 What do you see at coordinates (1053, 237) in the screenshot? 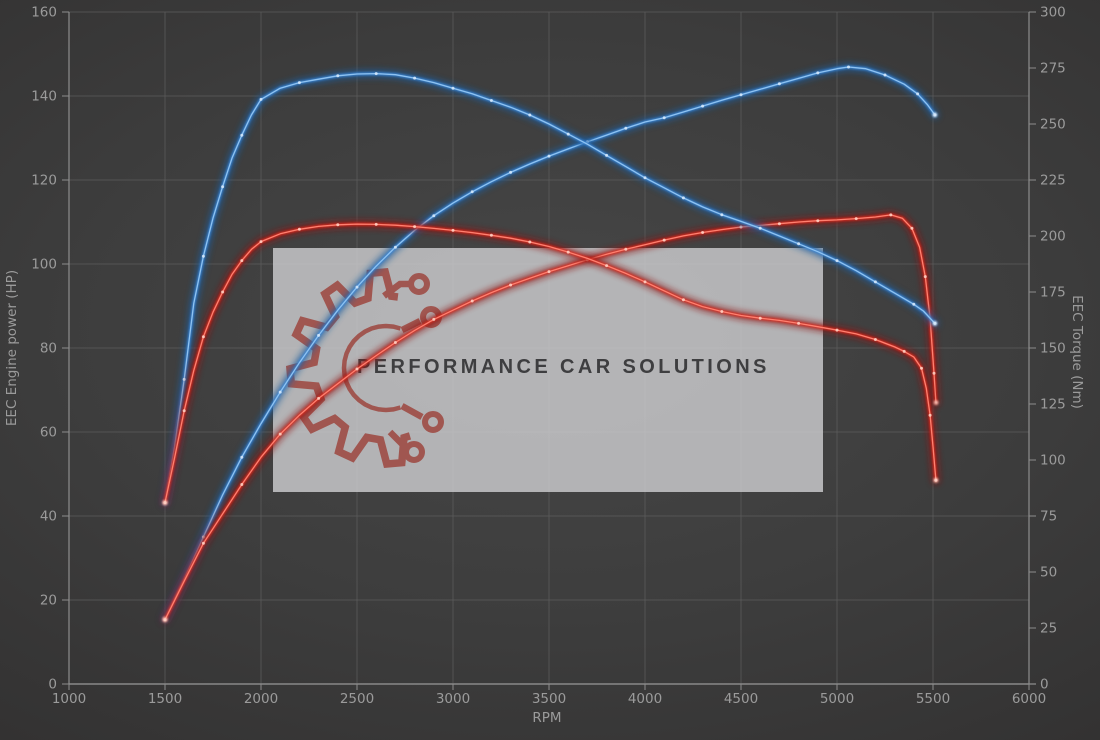
I see `axis-label: 200` at bounding box center [1053, 237].